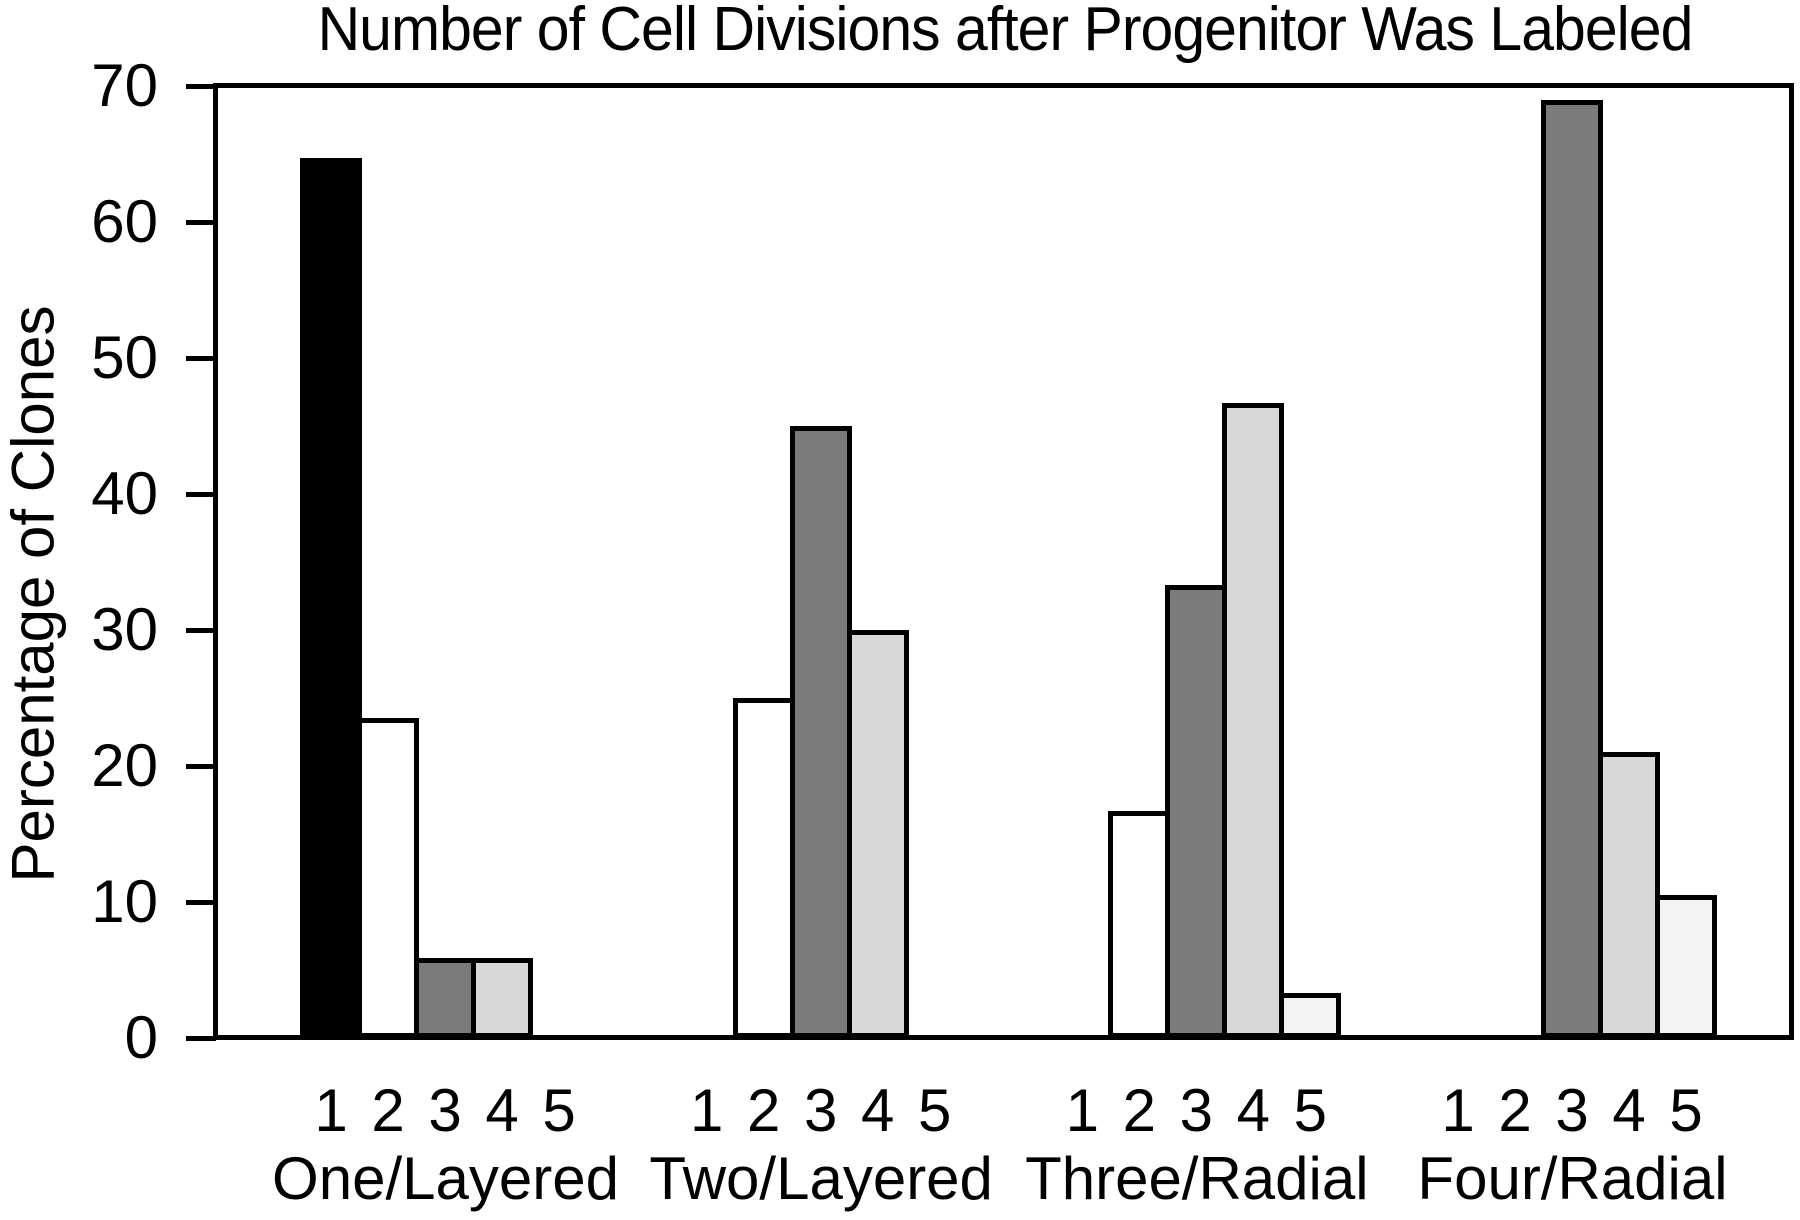 The height and width of the screenshot is (1220, 1800). I want to click on x-tick-label-three-radial-3: 3, so click(1196, 1110).